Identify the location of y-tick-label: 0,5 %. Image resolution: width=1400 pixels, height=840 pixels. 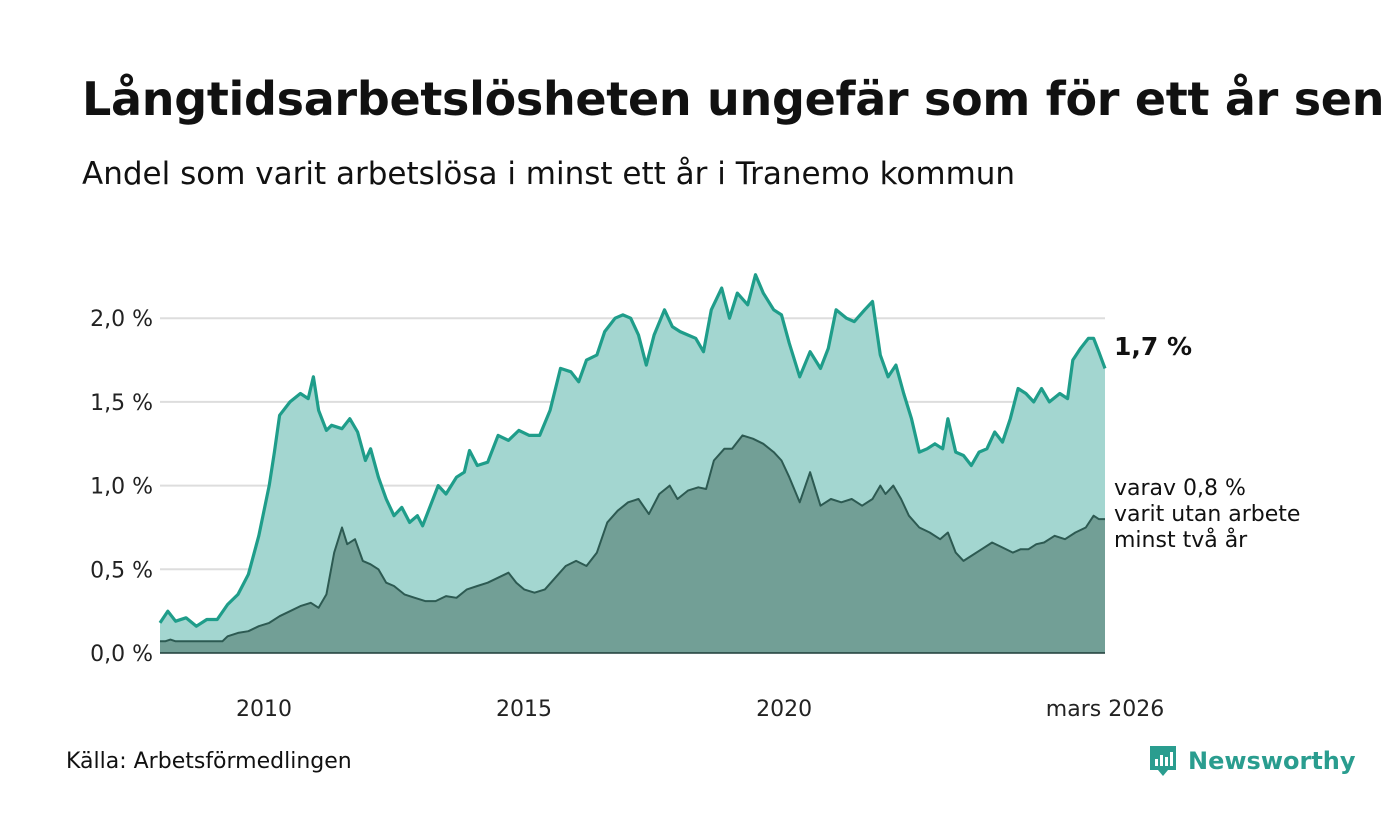
(121, 570).